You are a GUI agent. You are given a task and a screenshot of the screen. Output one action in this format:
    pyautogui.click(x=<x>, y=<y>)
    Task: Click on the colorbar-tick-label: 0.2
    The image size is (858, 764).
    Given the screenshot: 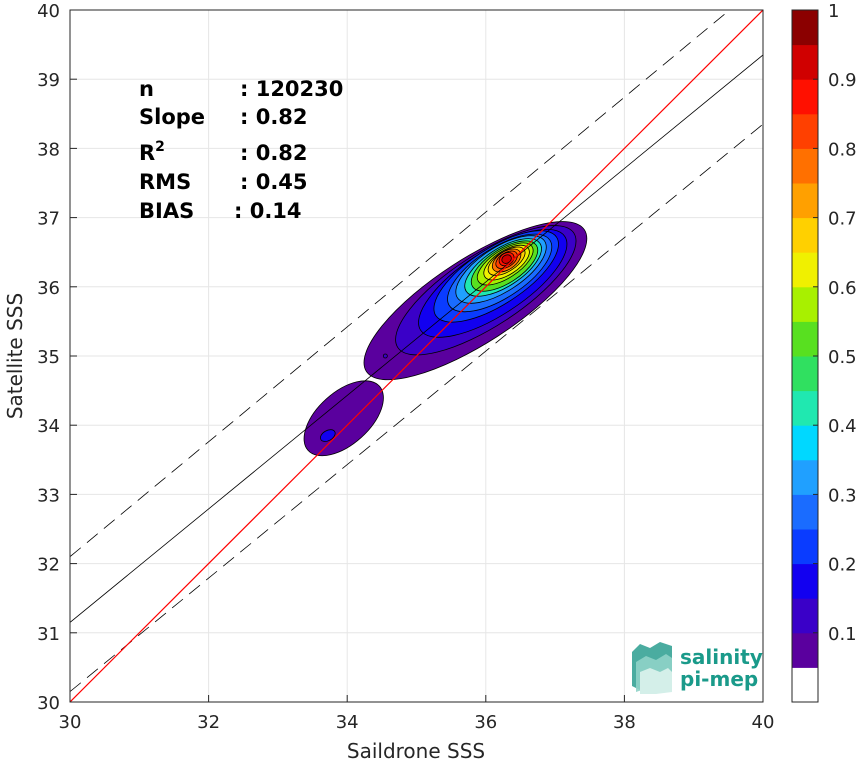 What is the action you would take?
    pyautogui.click(x=842, y=565)
    